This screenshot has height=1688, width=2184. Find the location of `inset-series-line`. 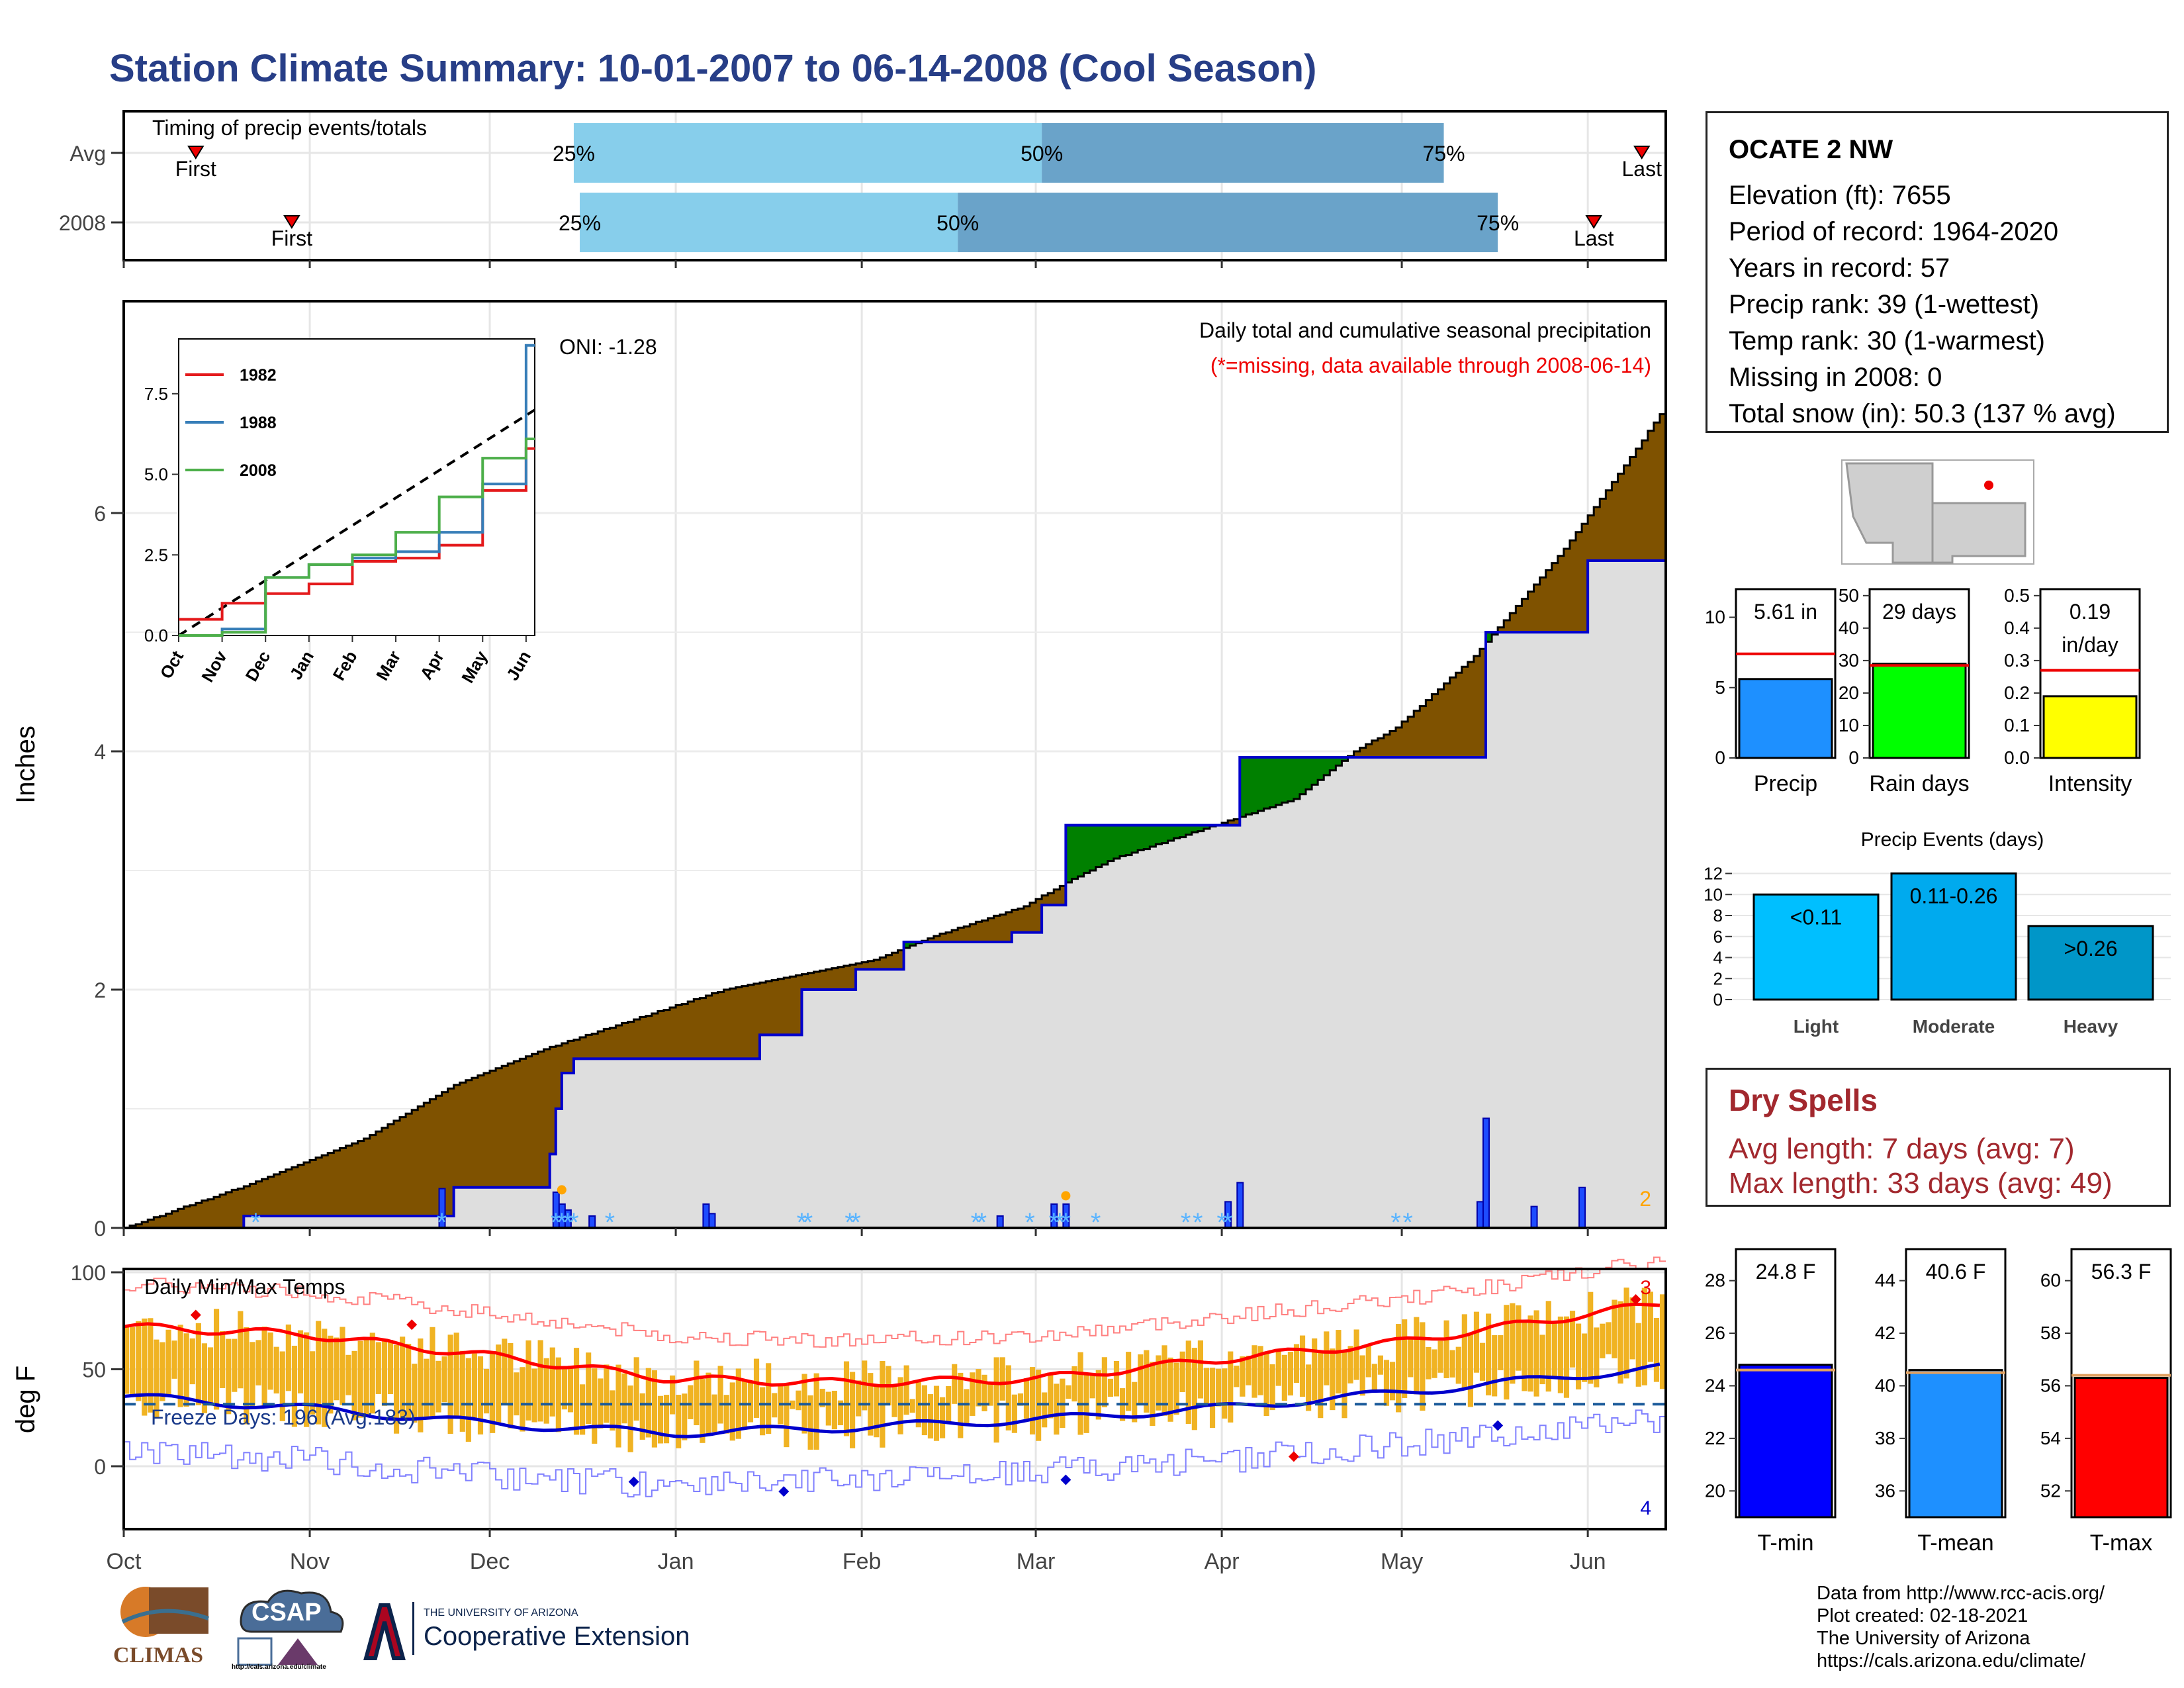

inset-series-line is located at coordinates (357, 534).